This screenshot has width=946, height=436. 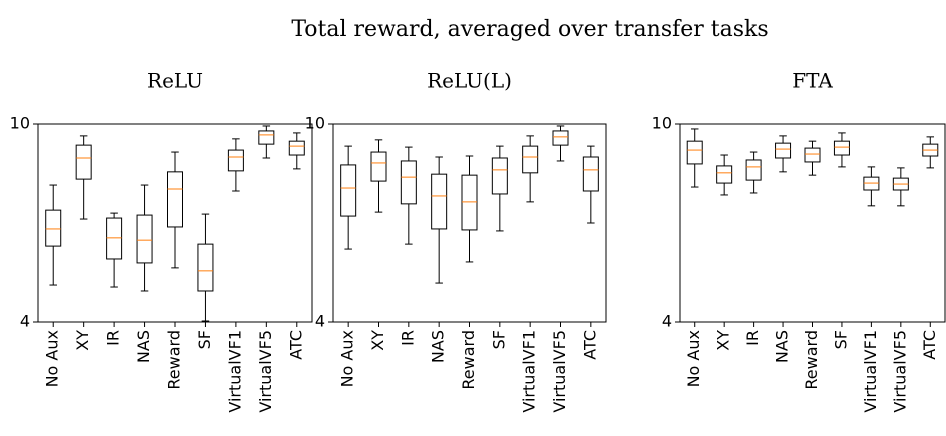 I want to click on subplot-title: ReLU, so click(x=175, y=81).